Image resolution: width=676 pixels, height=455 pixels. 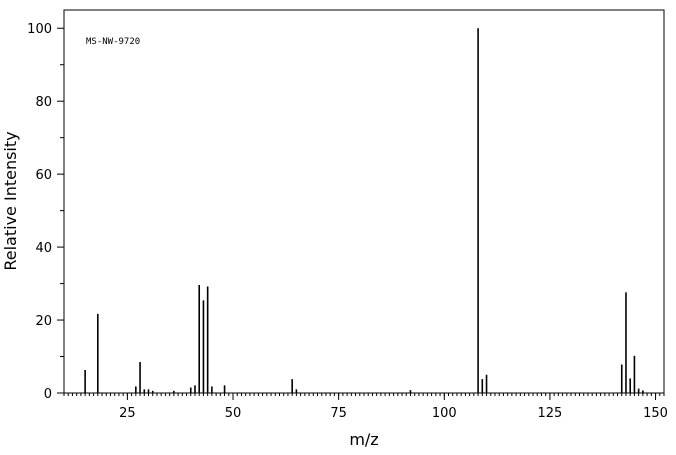 I want to click on y-axis-title: Relative Intensity, so click(x=10, y=200).